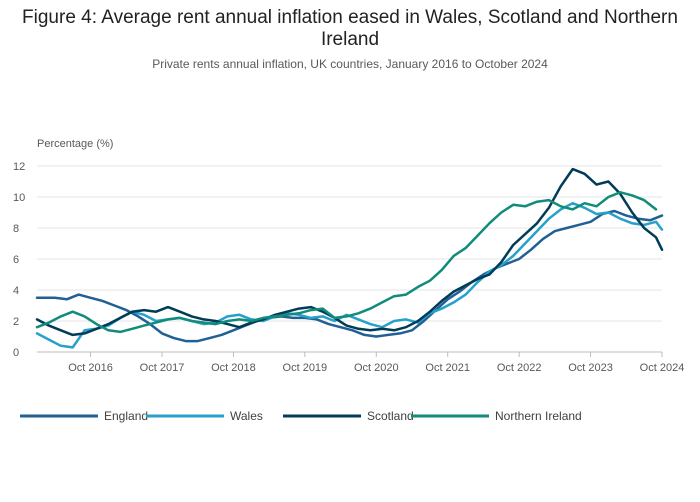  I want to click on legend-label-scotland: Scotland, so click(390, 416).